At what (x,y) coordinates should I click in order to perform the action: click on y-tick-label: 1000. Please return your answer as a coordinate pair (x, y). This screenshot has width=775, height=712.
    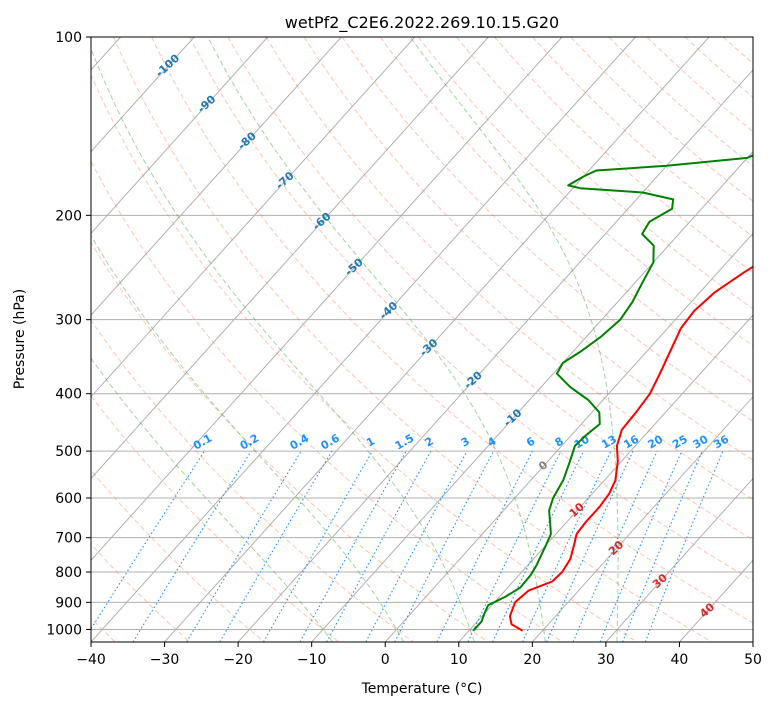
    Looking at the image, I should click on (64, 630).